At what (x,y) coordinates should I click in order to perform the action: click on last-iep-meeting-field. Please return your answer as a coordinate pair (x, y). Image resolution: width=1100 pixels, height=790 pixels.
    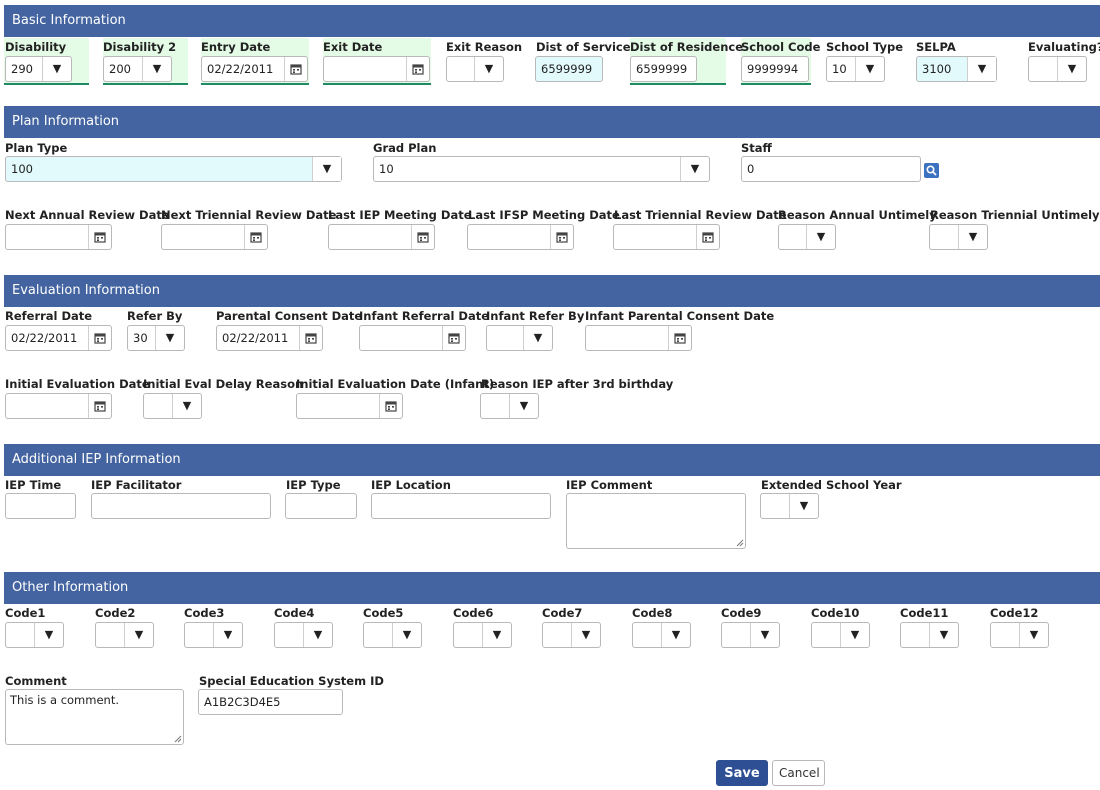
    Looking at the image, I should click on (381, 237).